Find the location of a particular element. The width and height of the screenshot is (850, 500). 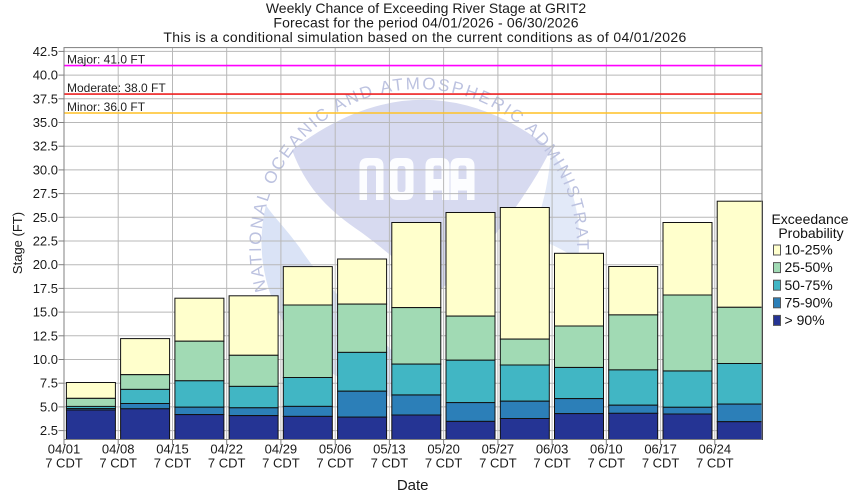

svg-text: 5.0 is located at coordinates (49, 406).